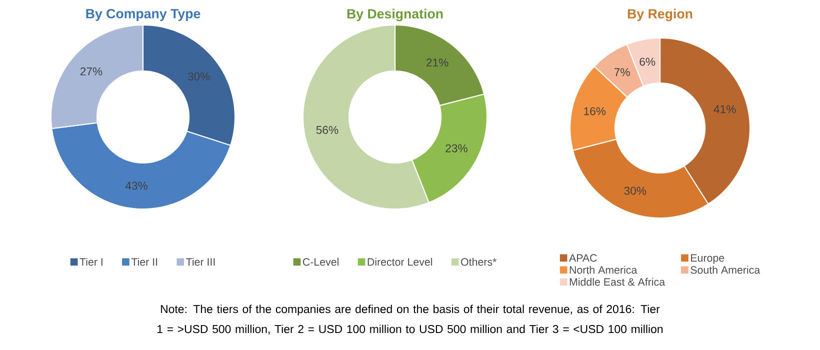 This screenshot has width=820, height=350. I want to click on legend-label: Europe, so click(707, 259).